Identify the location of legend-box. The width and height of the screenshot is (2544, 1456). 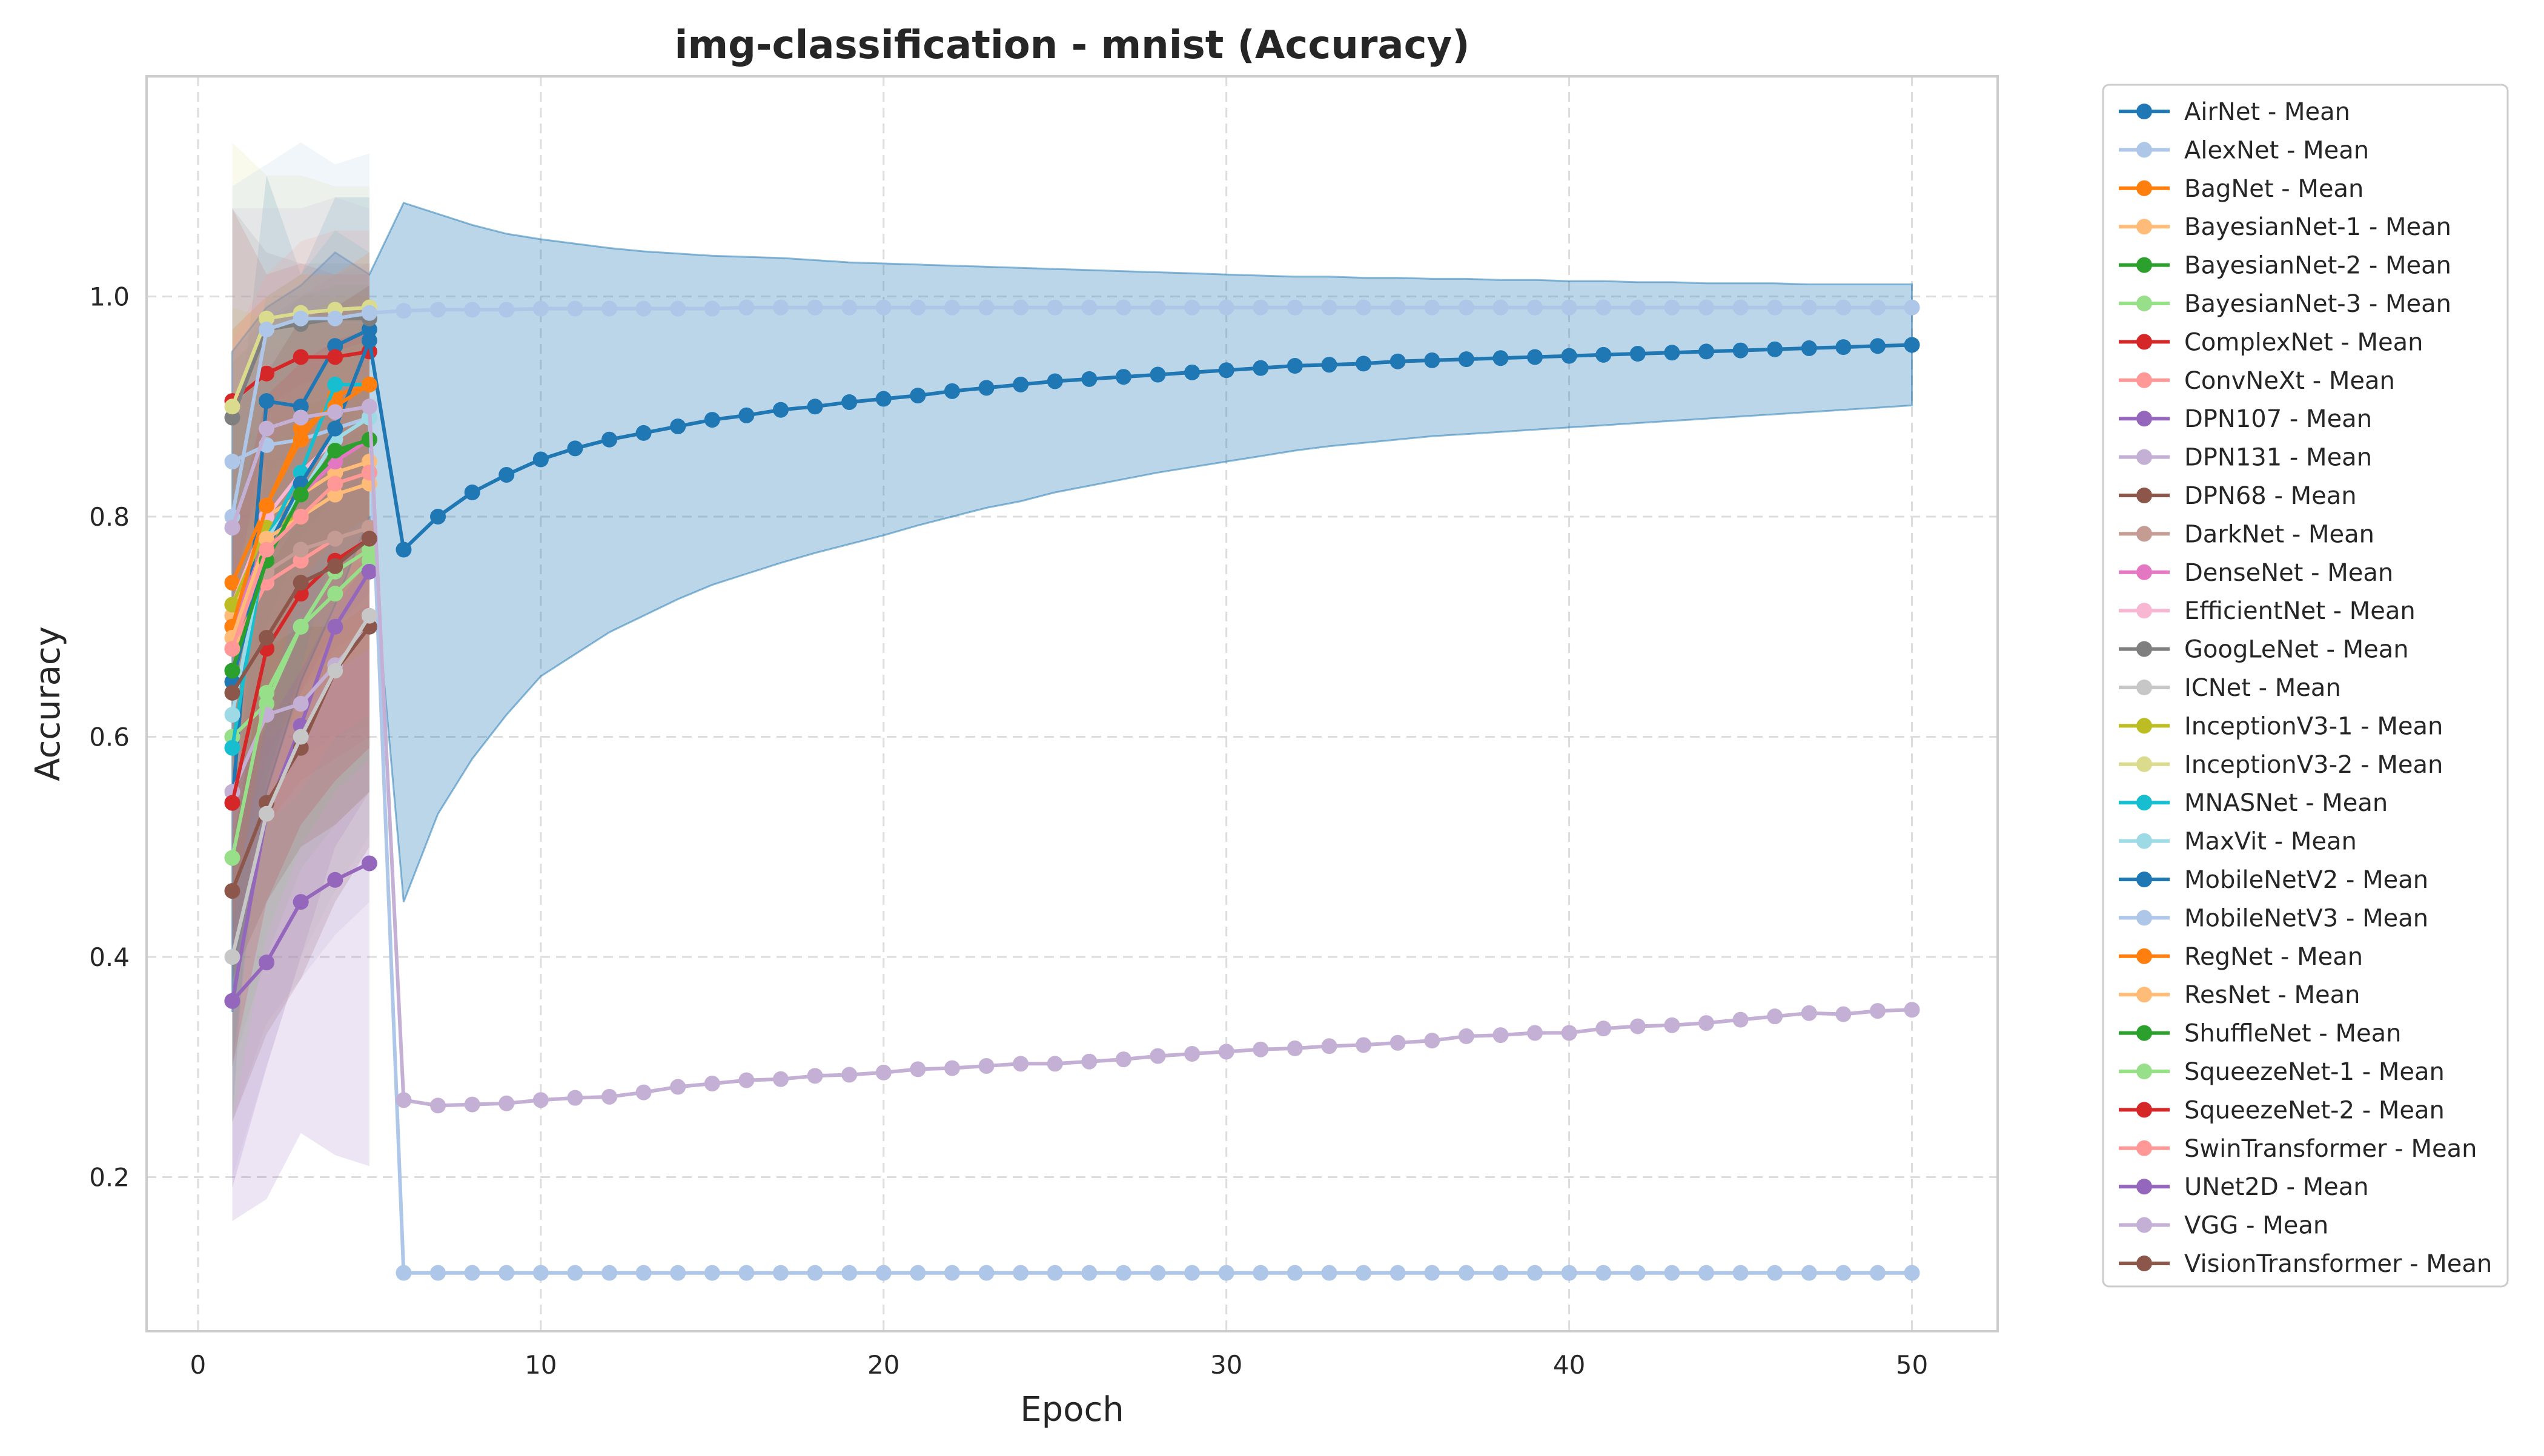
(2305, 686).